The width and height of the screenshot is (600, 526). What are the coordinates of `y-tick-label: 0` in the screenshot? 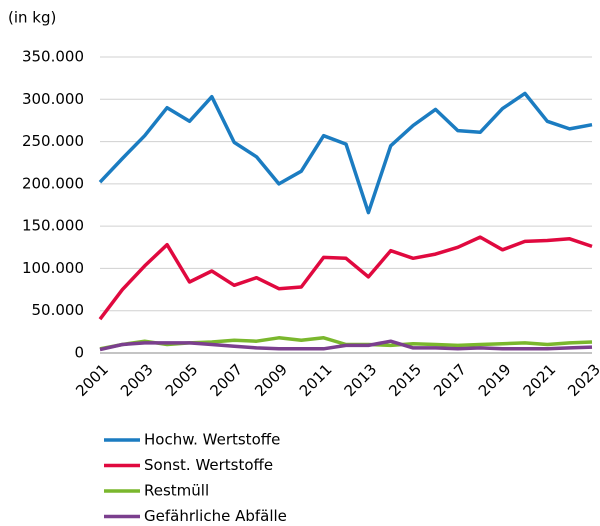 It's located at (79, 353).